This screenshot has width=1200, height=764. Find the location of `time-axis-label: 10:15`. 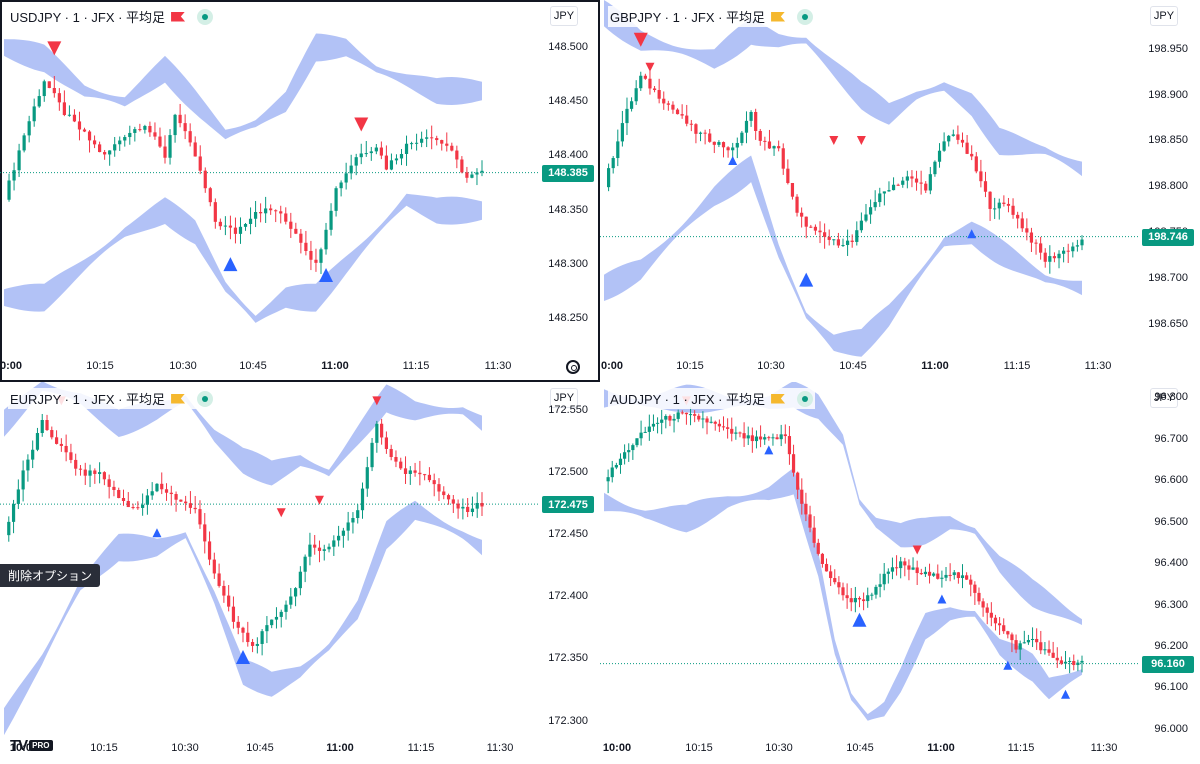

time-axis-label: 10:15 is located at coordinates (699, 748).